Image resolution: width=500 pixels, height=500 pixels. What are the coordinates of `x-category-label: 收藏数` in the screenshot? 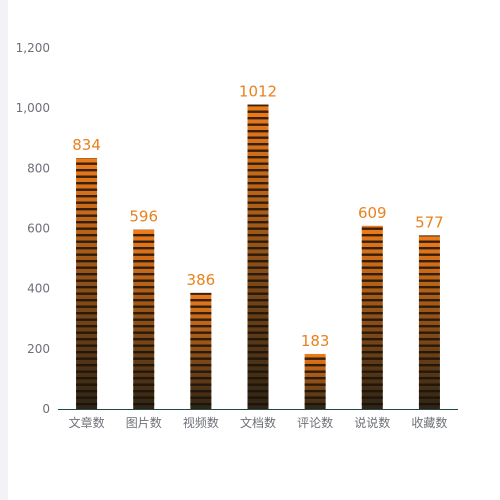 It's located at (429, 422).